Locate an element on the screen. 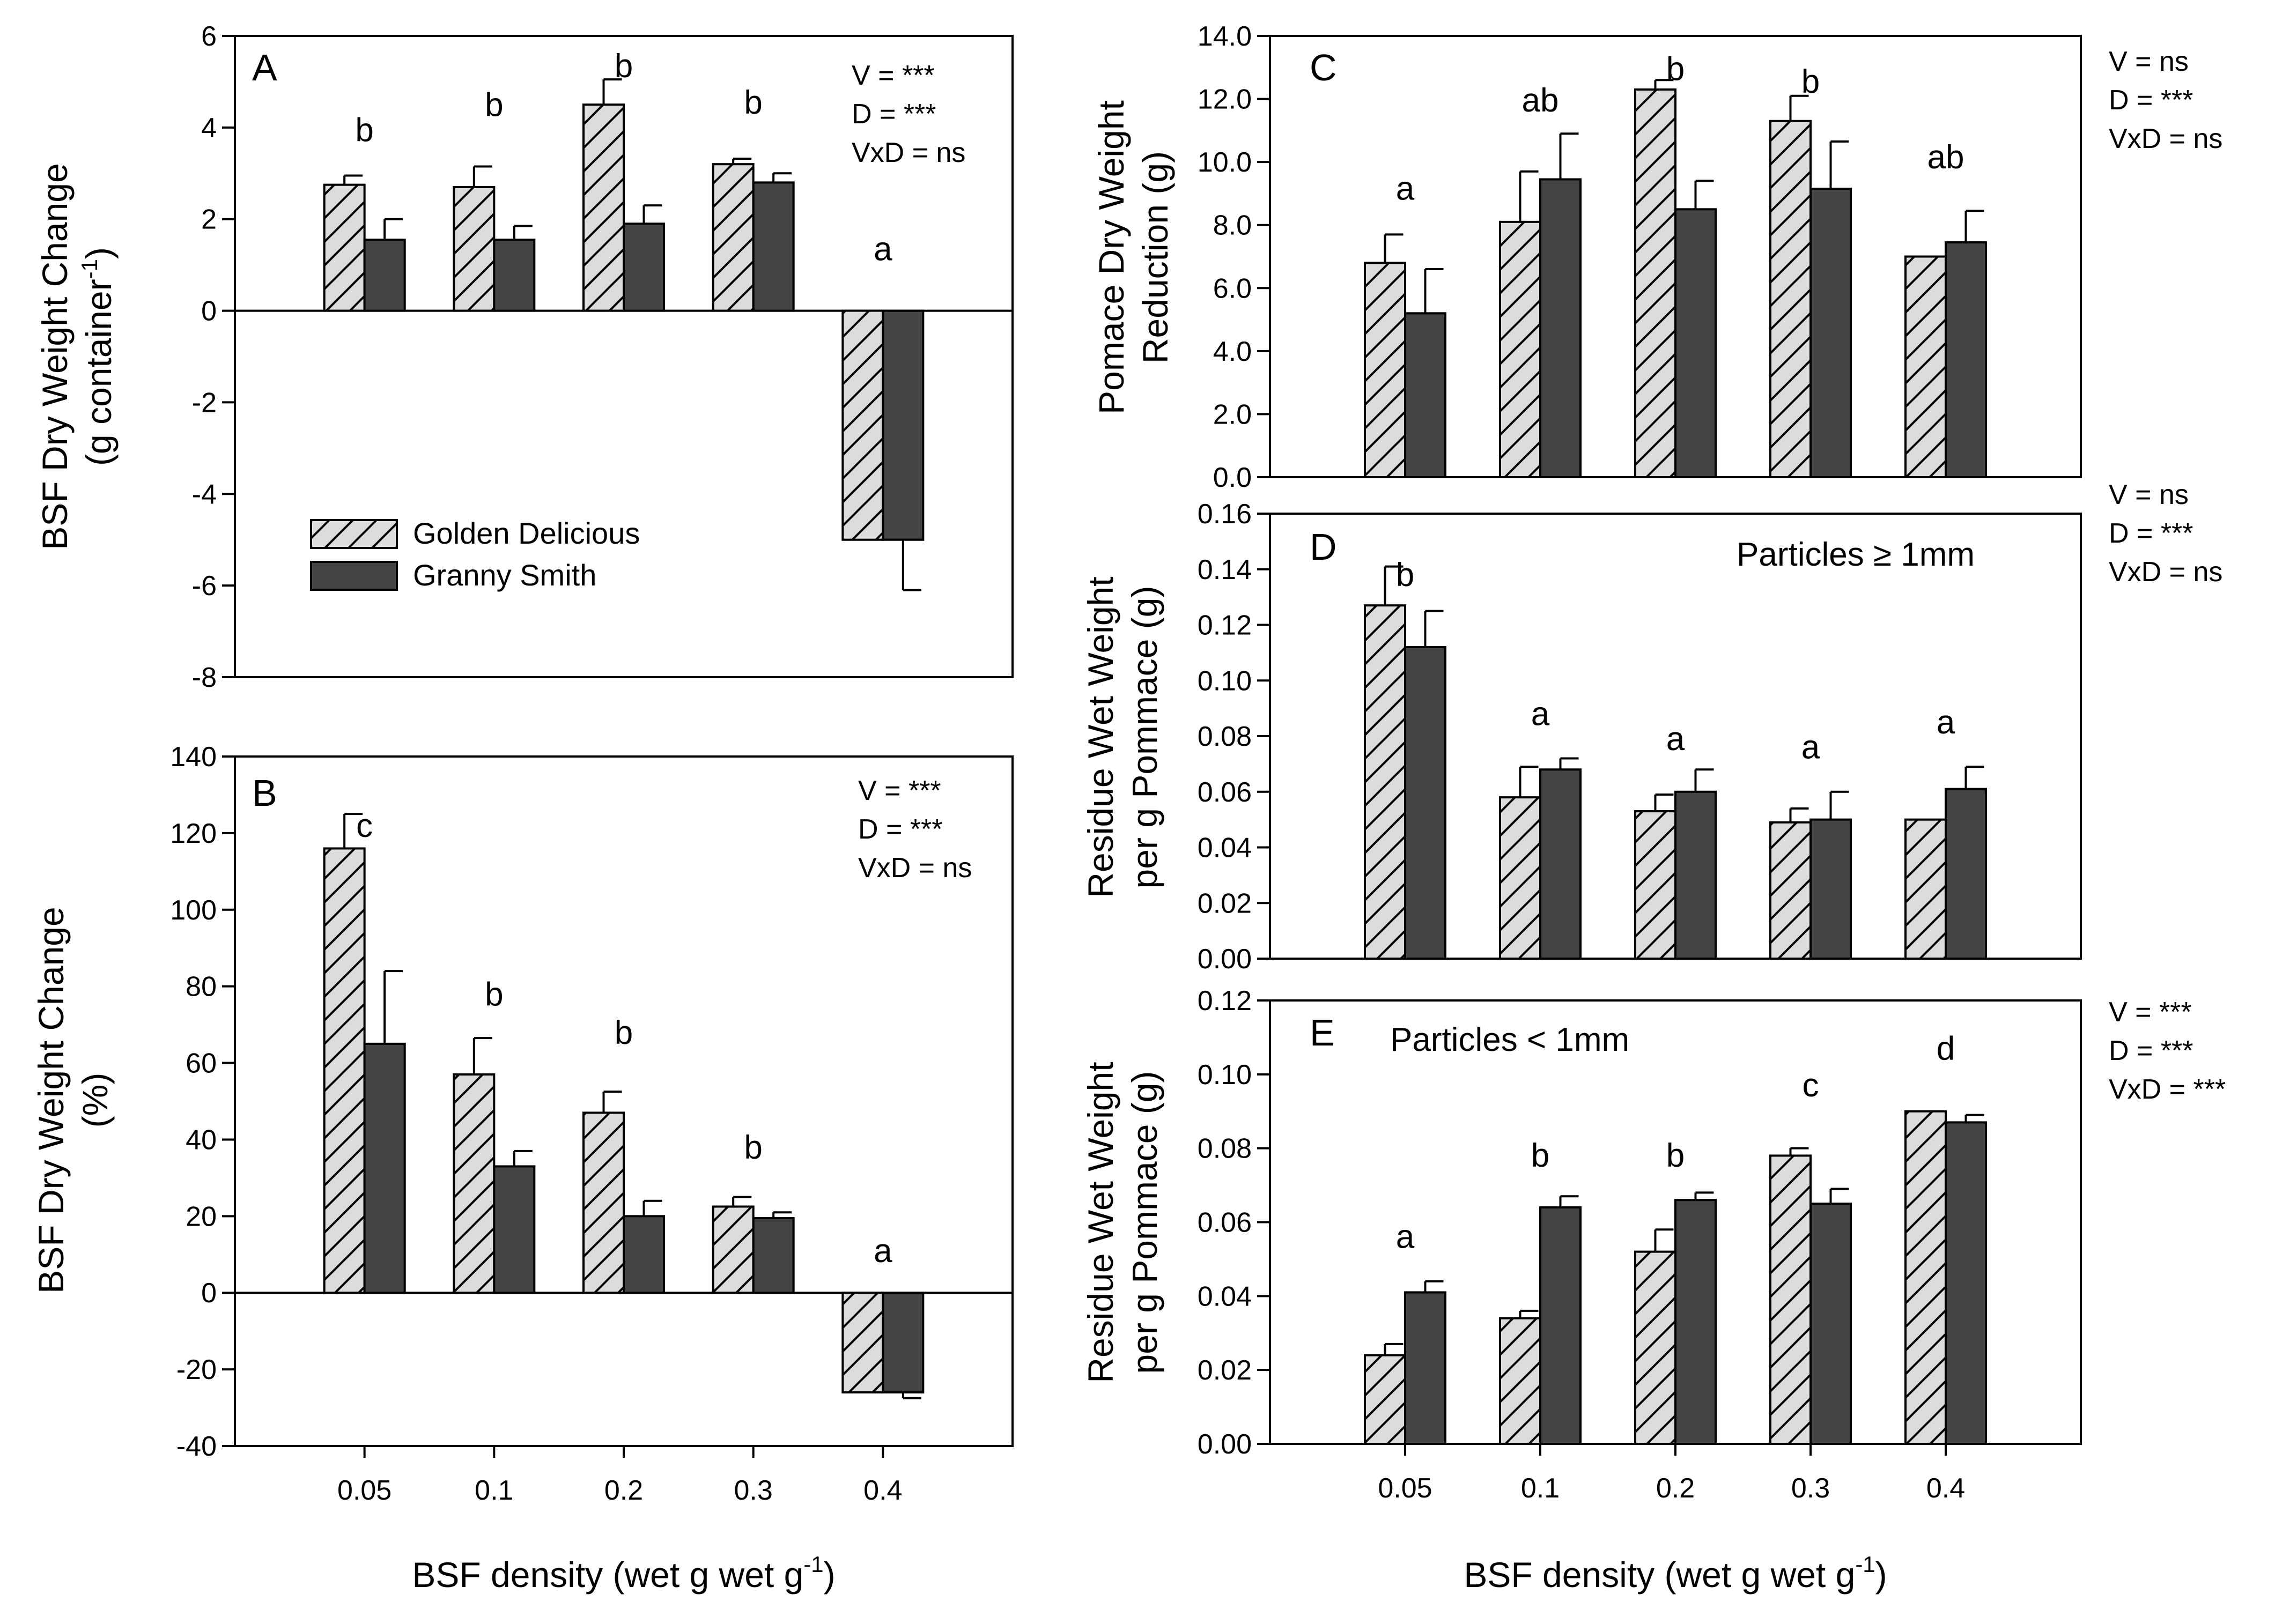 The image size is (2275, 1624). x-axis-title: BSF density (wet g wet g-1) is located at coordinates (1675, 1574).